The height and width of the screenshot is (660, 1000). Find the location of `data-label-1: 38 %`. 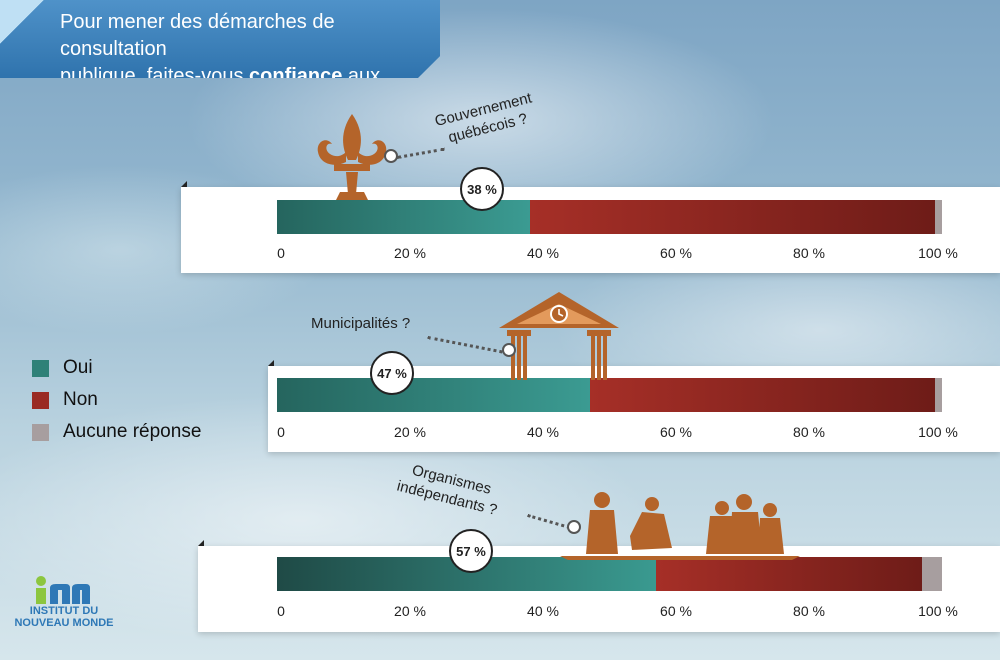

data-label-1: 38 % is located at coordinates (482, 189).